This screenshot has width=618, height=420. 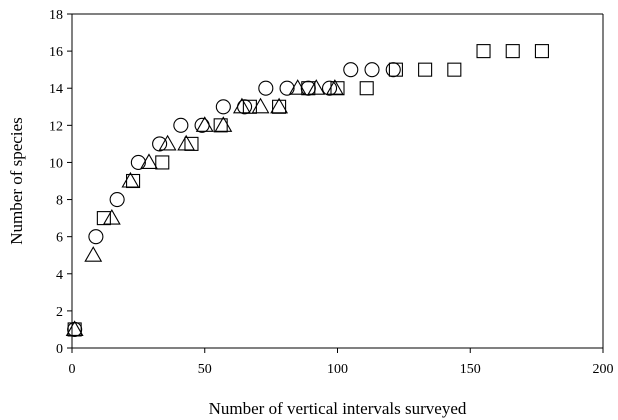 What do you see at coordinates (205, 369) in the screenshot?
I see `x-tick-label: 50` at bounding box center [205, 369].